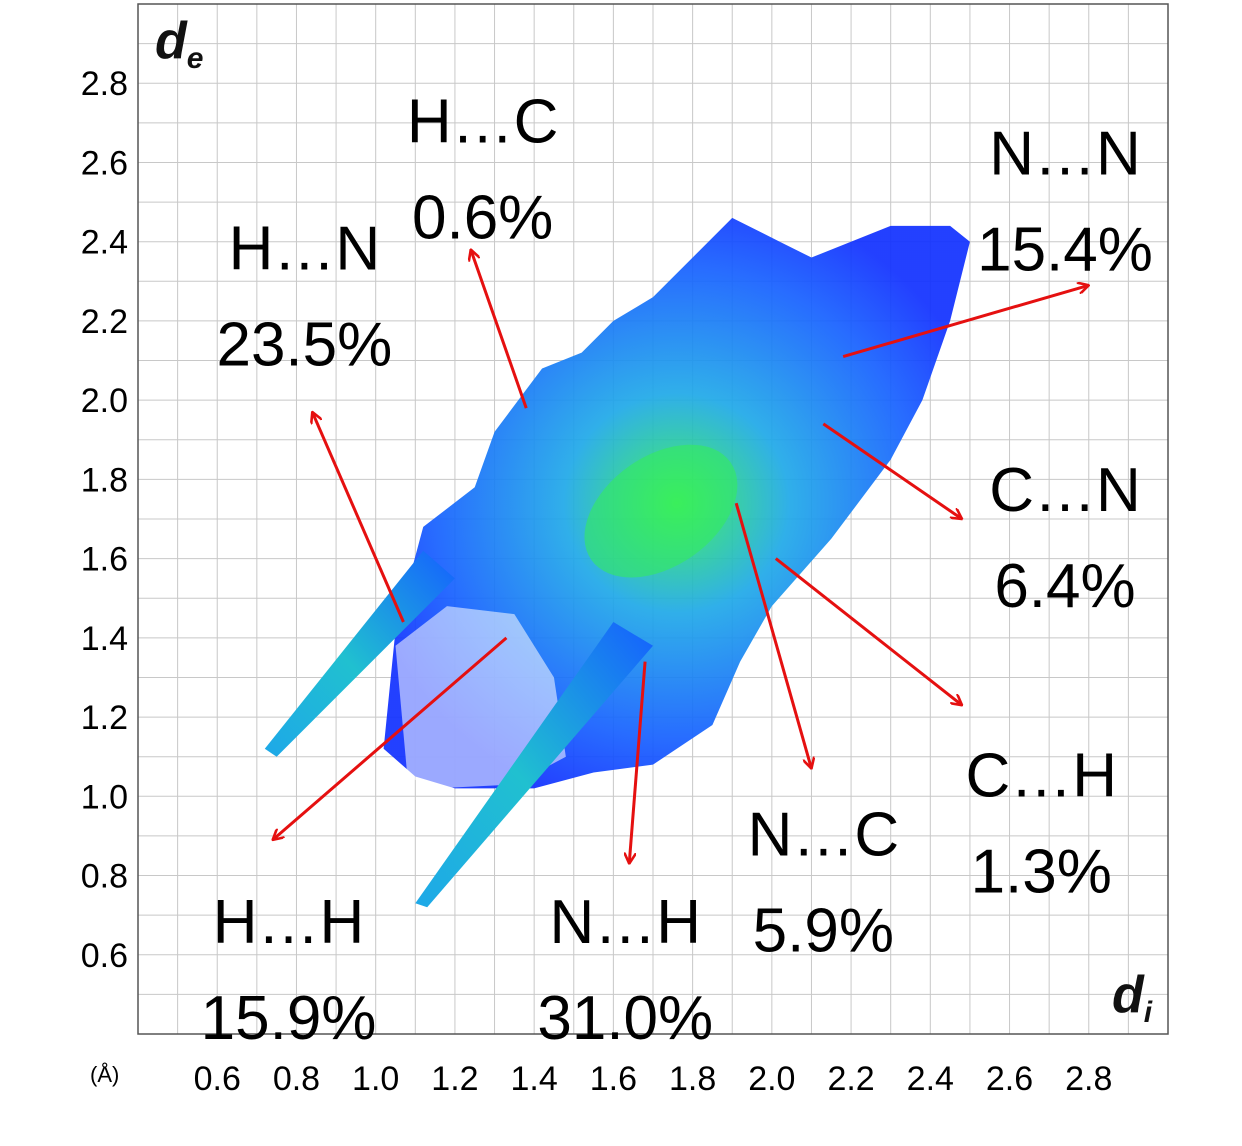 The width and height of the screenshot is (1242, 1146). What do you see at coordinates (104, 401) in the screenshot?
I see `y-tick-label: 2.0` at bounding box center [104, 401].